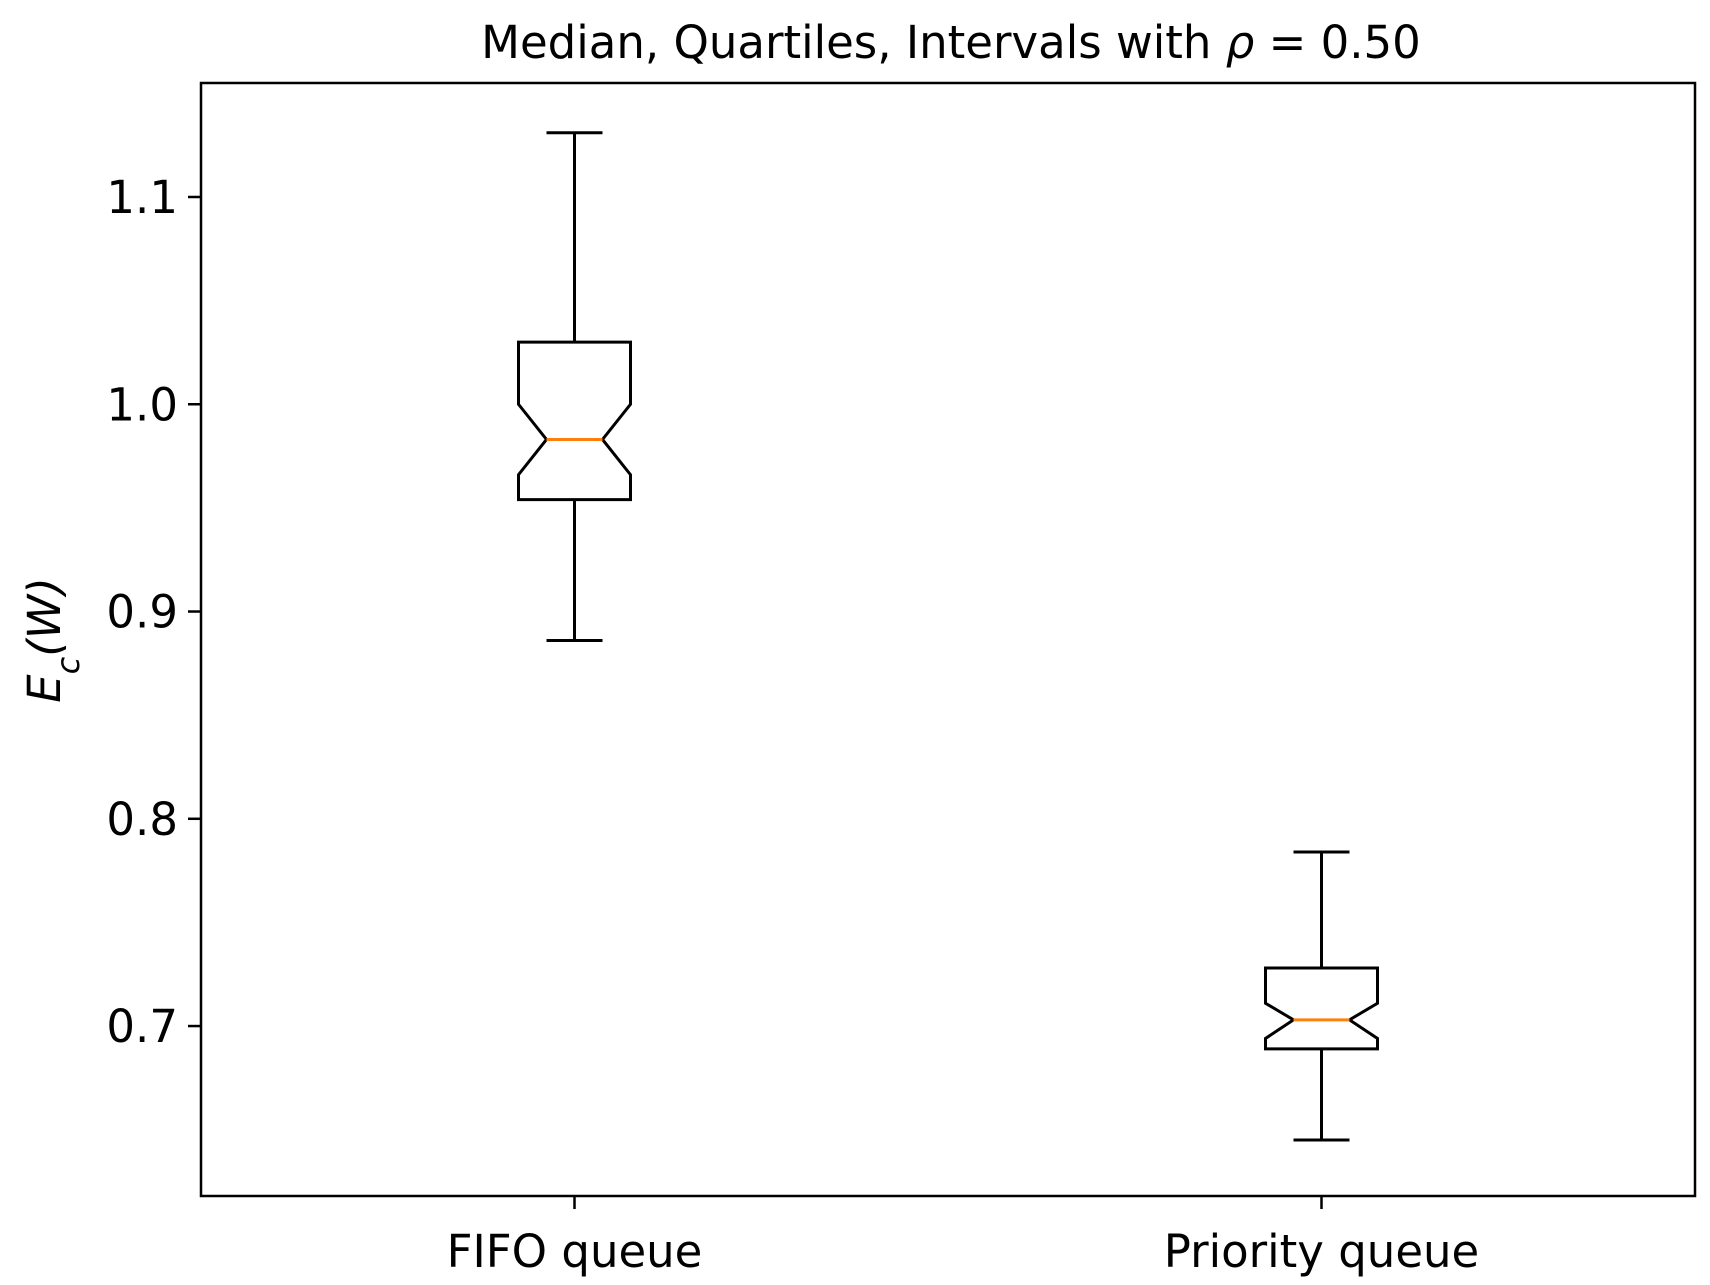  Describe the element at coordinates (142, 404) in the screenshot. I see `y-tick-label: 1.0` at that location.